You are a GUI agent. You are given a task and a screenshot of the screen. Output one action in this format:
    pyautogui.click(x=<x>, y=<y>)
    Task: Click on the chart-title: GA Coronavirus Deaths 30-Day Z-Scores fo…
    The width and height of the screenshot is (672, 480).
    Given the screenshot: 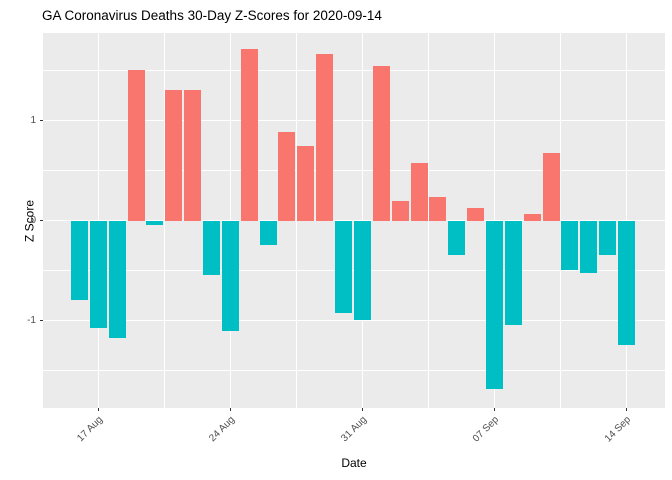 What is the action you would take?
    pyautogui.click(x=212, y=15)
    